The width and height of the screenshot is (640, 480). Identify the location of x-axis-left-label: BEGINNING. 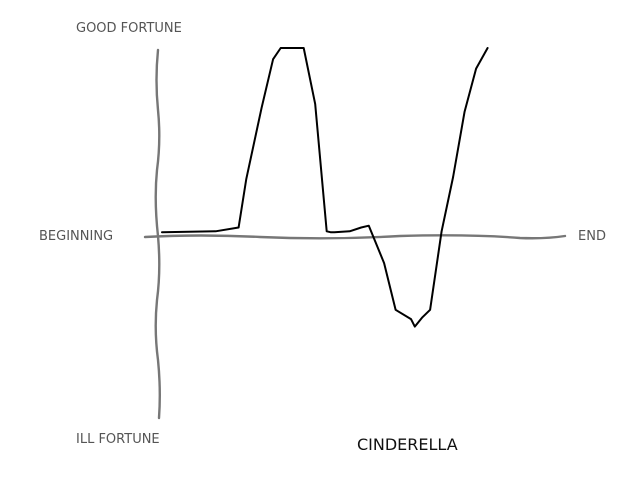
(76, 236).